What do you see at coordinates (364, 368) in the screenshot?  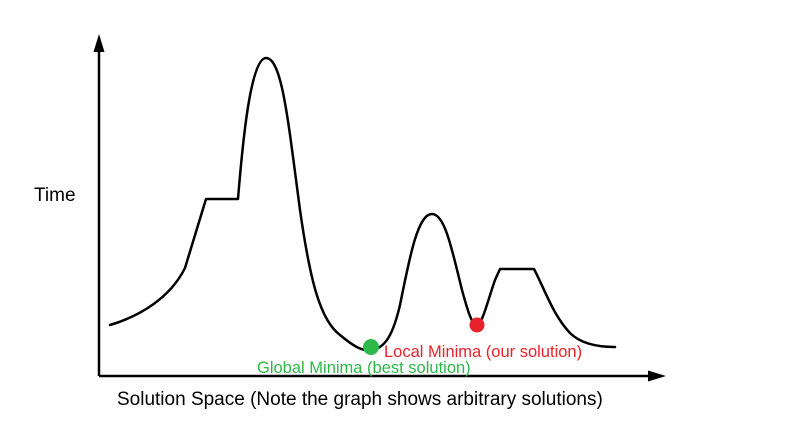 I see `global-minima-label: Global Minima (best solution)` at bounding box center [364, 368].